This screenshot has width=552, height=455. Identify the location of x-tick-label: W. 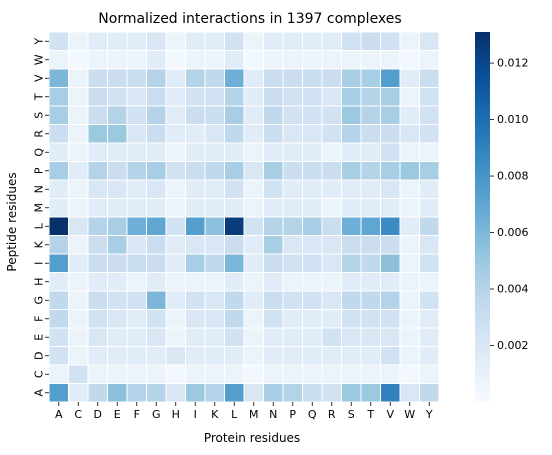
(409, 414).